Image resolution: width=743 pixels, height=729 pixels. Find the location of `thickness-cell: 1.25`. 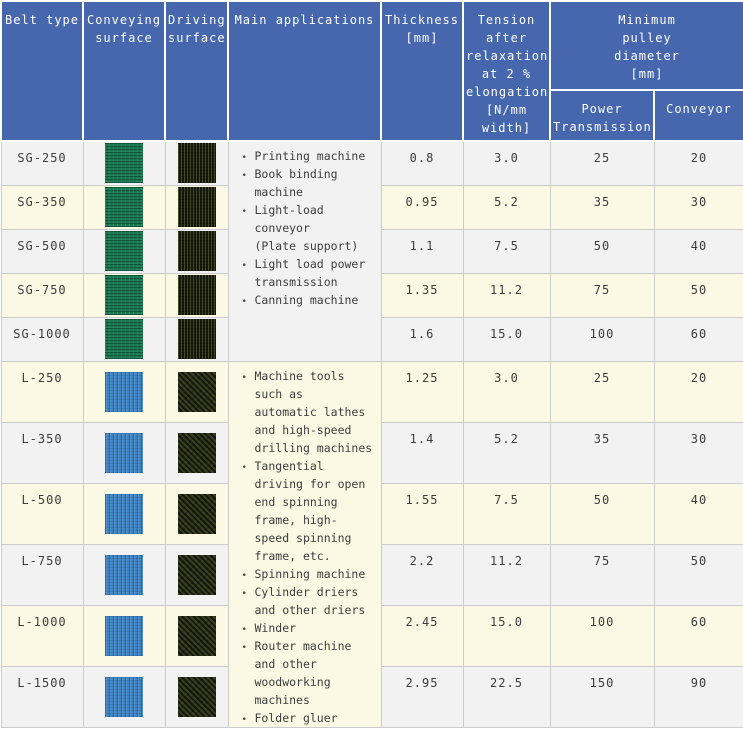

thickness-cell: 1.25 is located at coordinates (422, 391).